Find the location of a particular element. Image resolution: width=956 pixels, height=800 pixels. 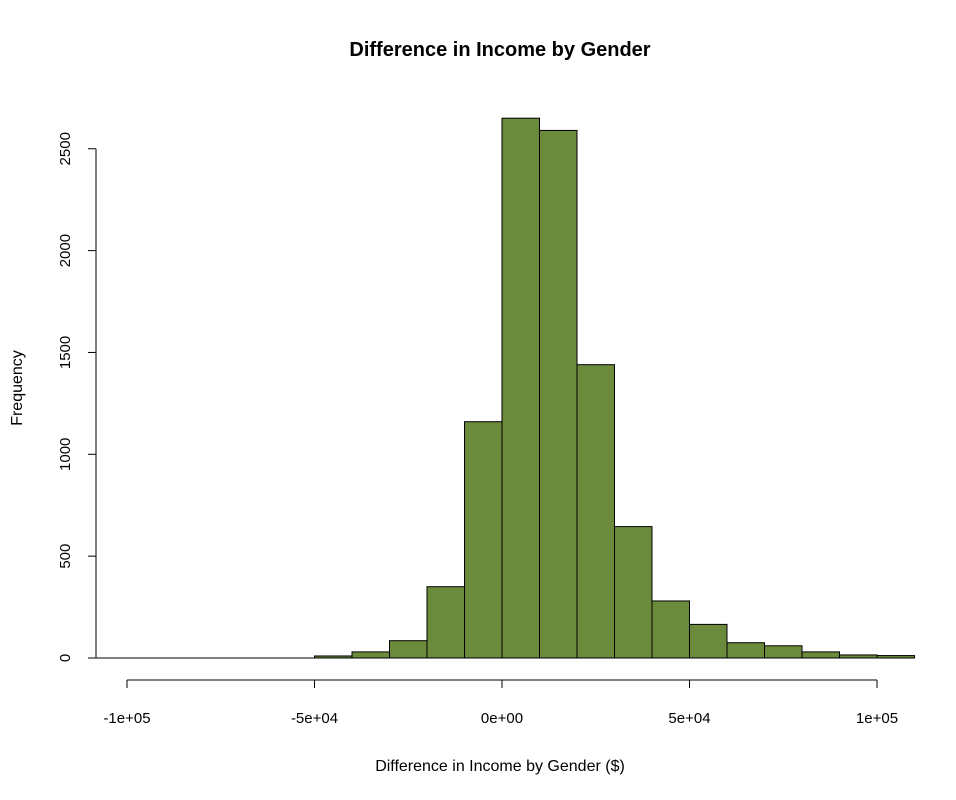

chart-title: Difference in Income by Gender is located at coordinates (499, 50).